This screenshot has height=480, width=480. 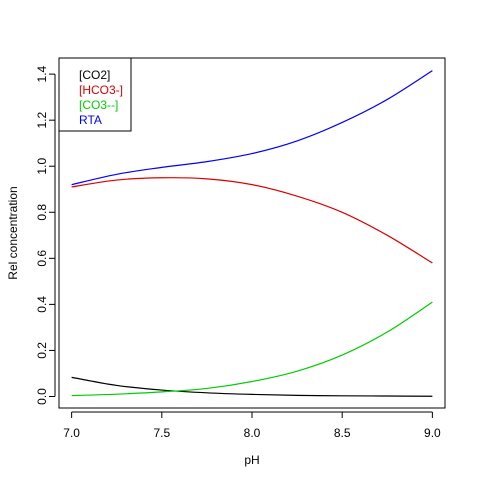 What do you see at coordinates (251, 460) in the screenshot?
I see `x-axis-title: pH` at bounding box center [251, 460].